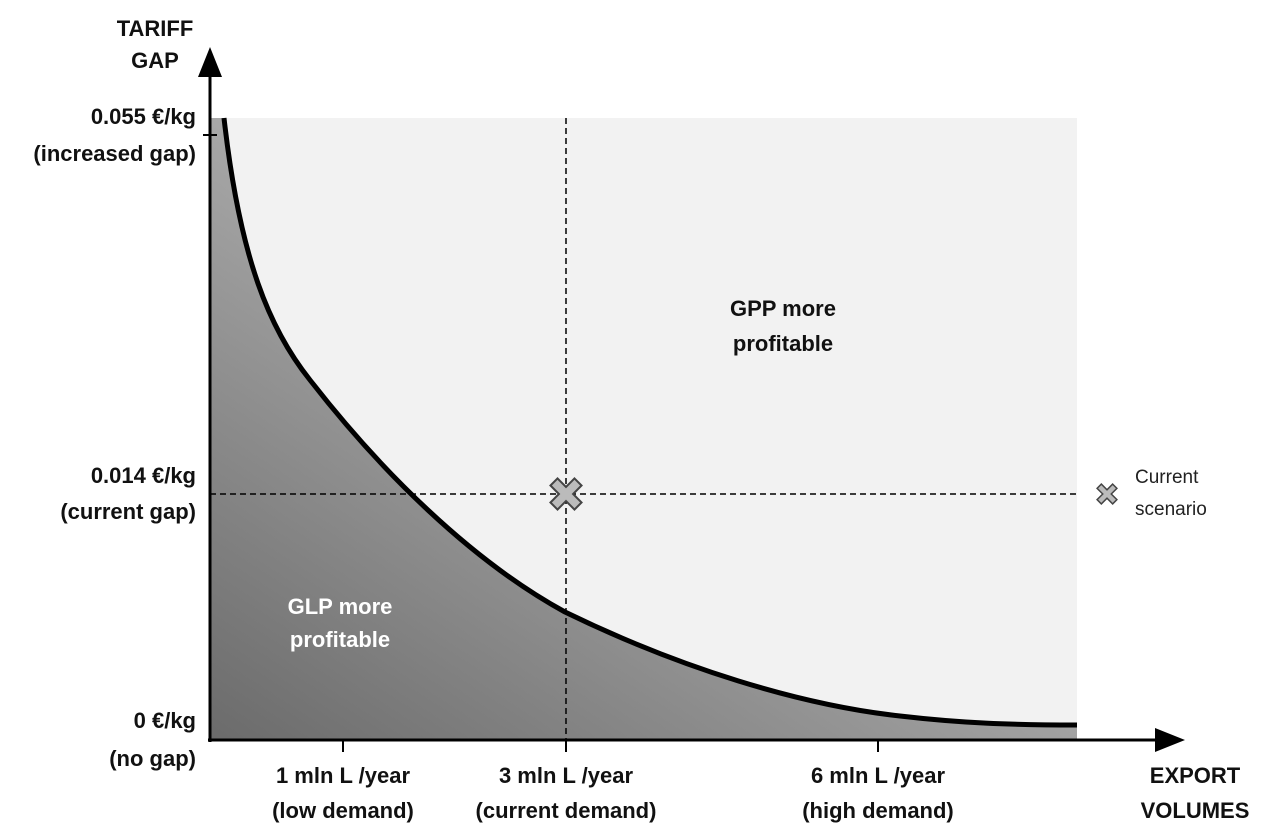 The width and height of the screenshot is (1273, 832). I want to click on x-tick-label: 3 mln L /year, so click(566, 775).